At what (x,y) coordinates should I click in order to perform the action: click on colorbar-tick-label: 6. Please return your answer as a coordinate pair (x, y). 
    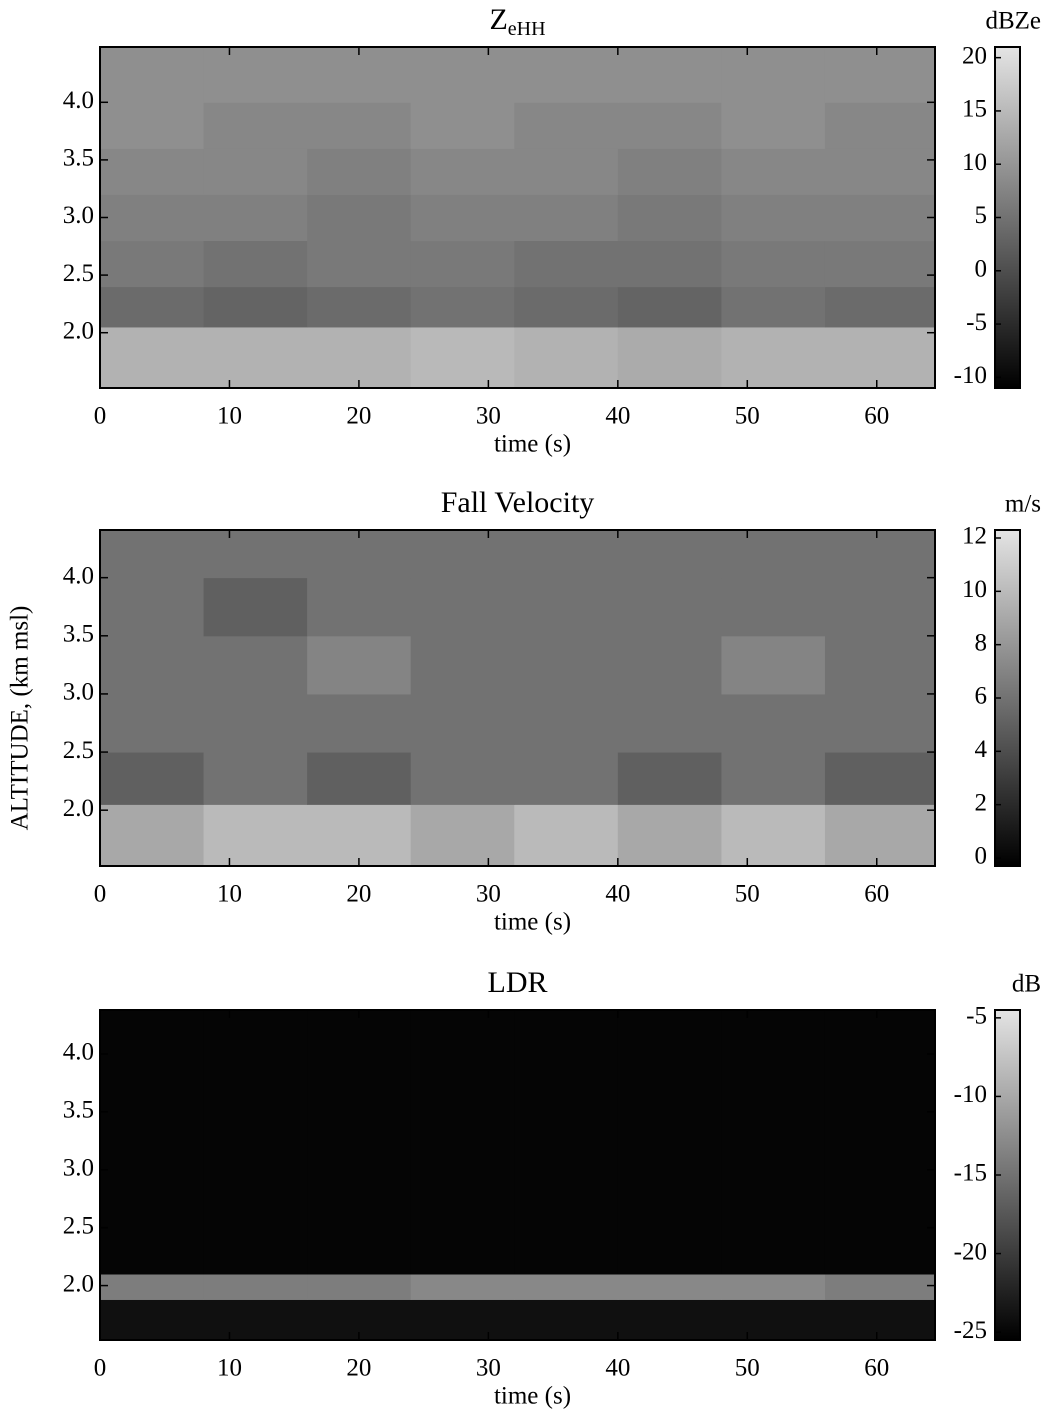
    Looking at the image, I should click on (981, 696).